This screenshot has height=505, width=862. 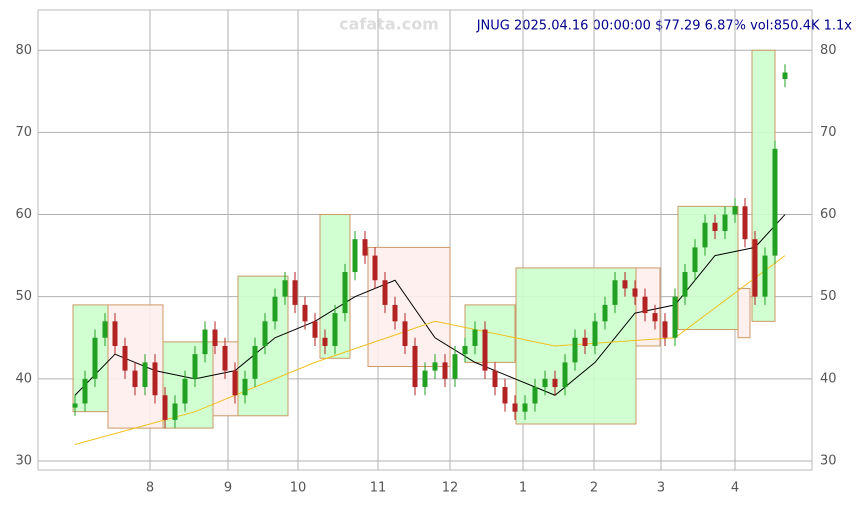 I want to click on y-tick-label: 60, so click(x=23, y=214).